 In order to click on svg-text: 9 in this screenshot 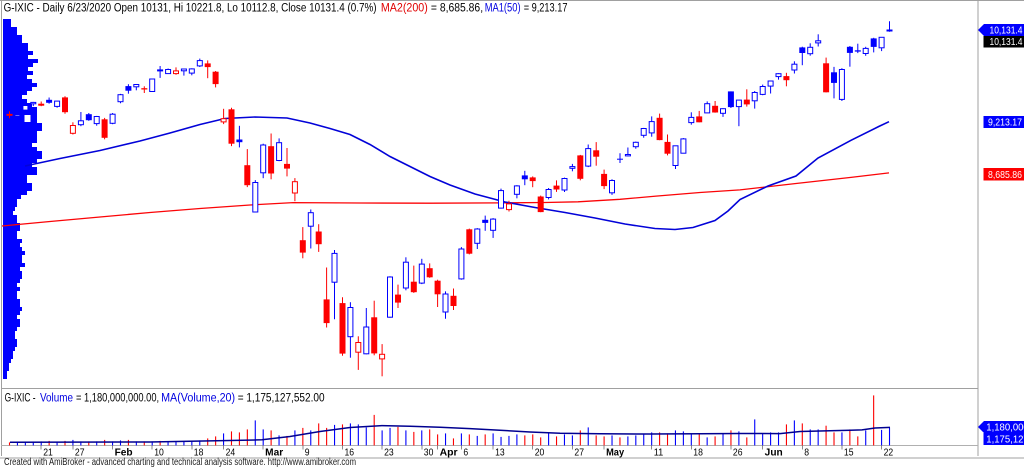, I will do `click(307, 453)`.